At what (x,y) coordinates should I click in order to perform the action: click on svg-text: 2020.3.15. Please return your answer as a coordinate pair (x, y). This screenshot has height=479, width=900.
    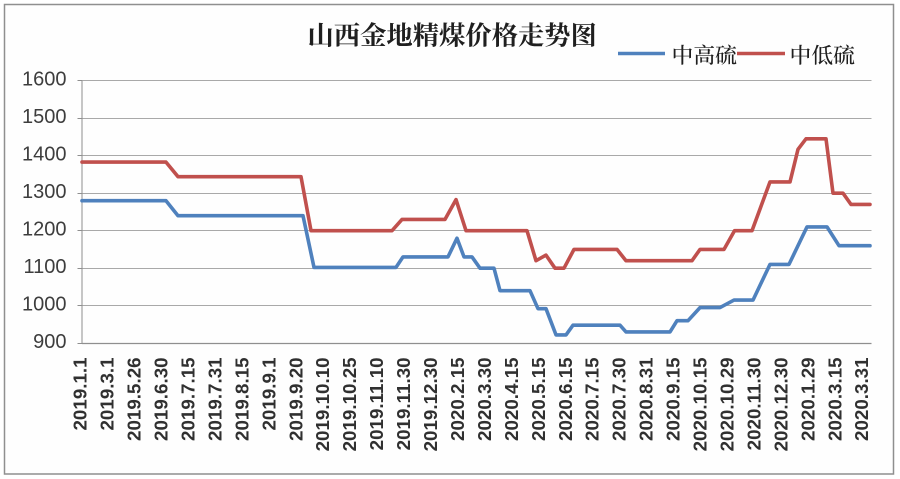
    Looking at the image, I should click on (834, 399).